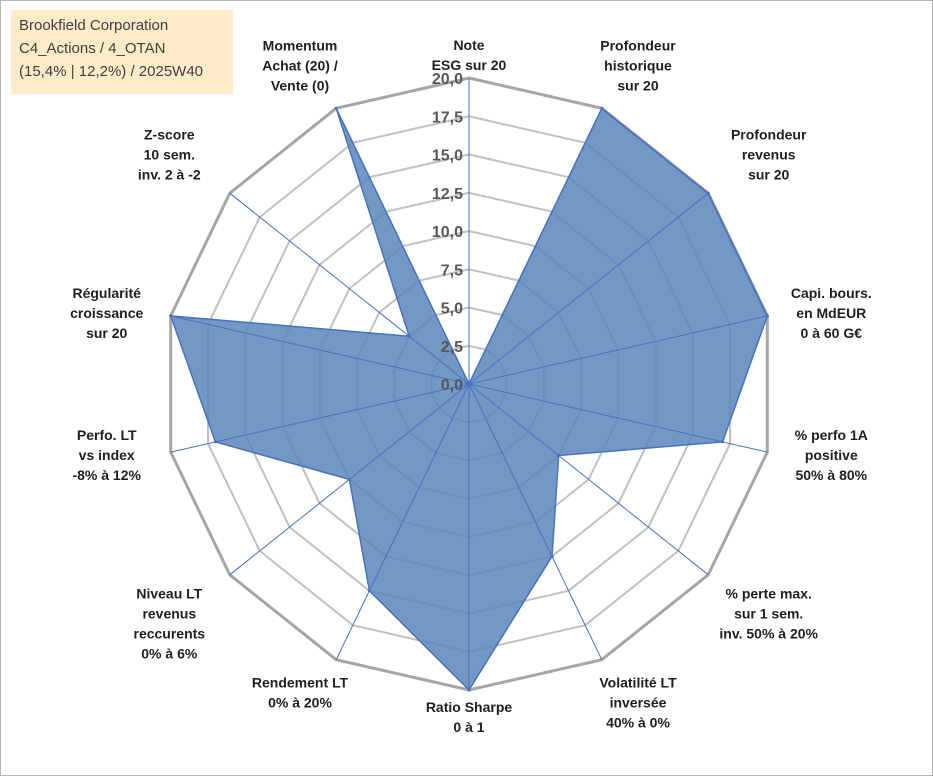 The width and height of the screenshot is (933, 780). What do you see at coordinates (768, 175) in the screenshot?
I see `category-label-2-line-2: sur 20` at bounding box center [768, 175].